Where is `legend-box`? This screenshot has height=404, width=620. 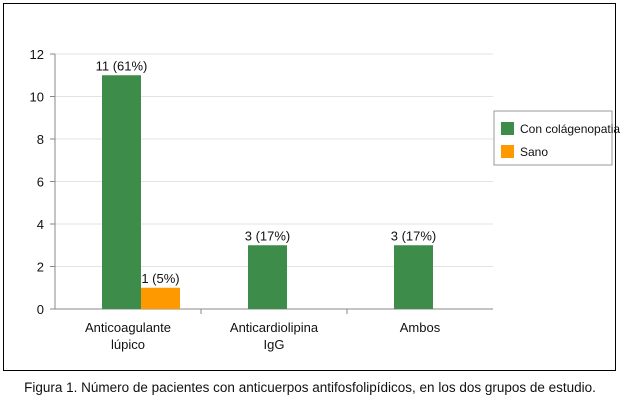 legend-box is located at coordinates (553, 138).